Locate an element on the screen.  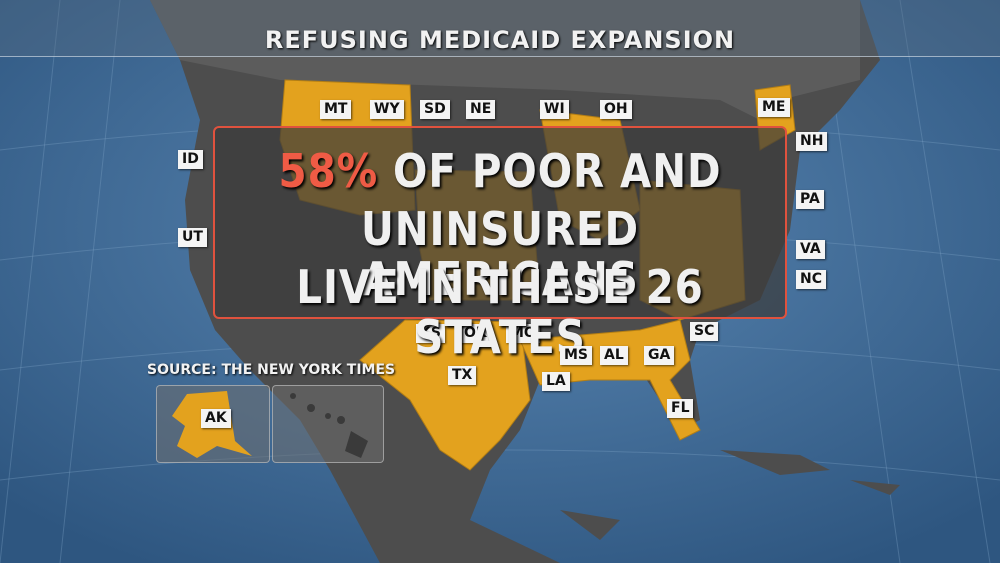
state-label-sc: SC is located at coordinates (704, 331).